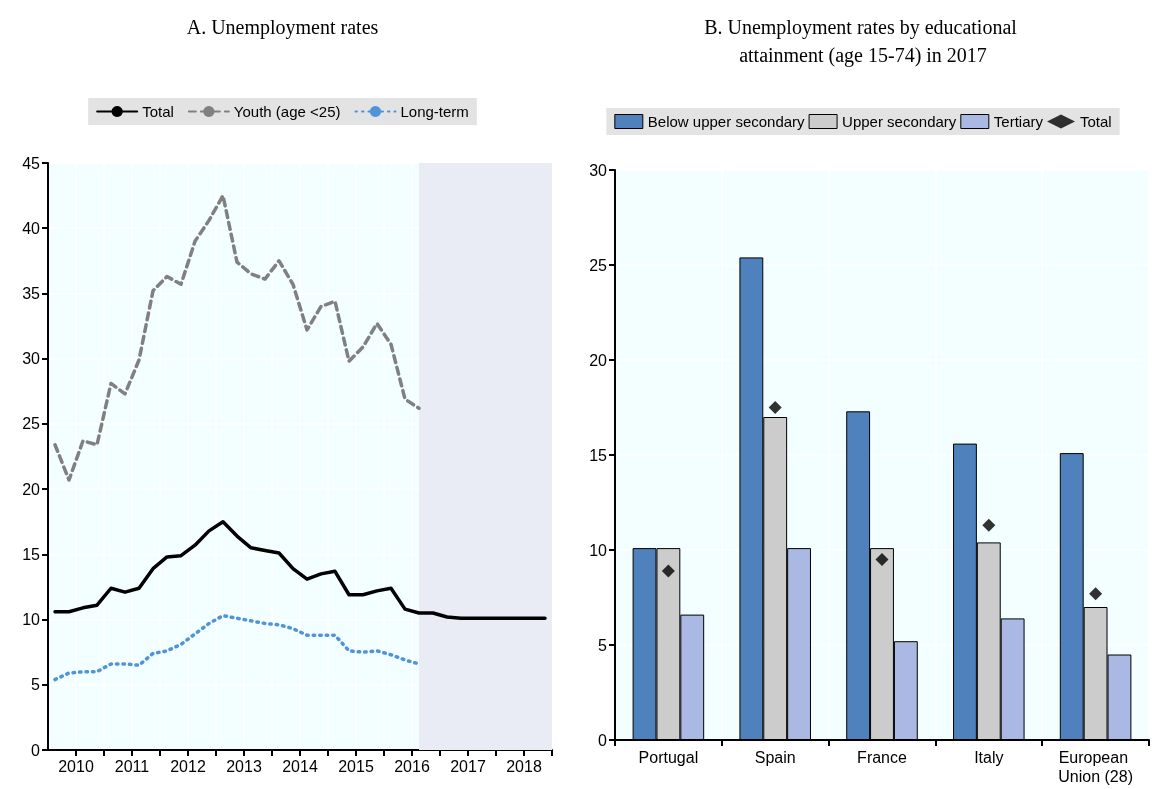  What do you see at coordinates (31, 163) in the screenshot?
I see `y-tick-label: 45` at bounding box center [31, 163].